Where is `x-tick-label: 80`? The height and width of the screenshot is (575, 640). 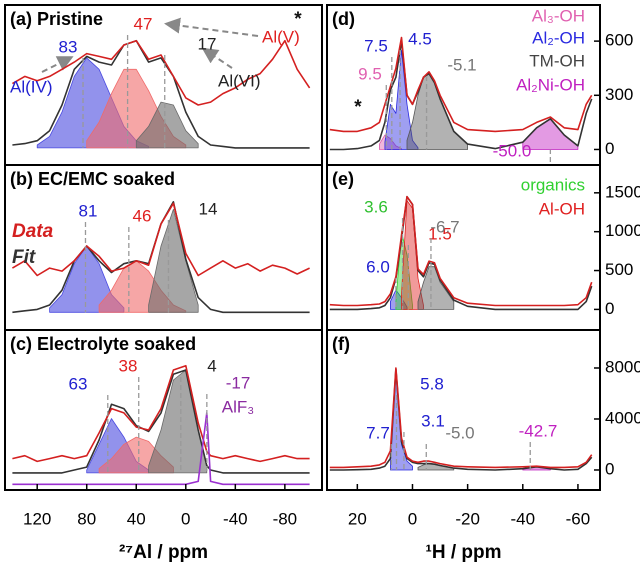 x-tick-label: 80 is located at coordinates (86, 518).